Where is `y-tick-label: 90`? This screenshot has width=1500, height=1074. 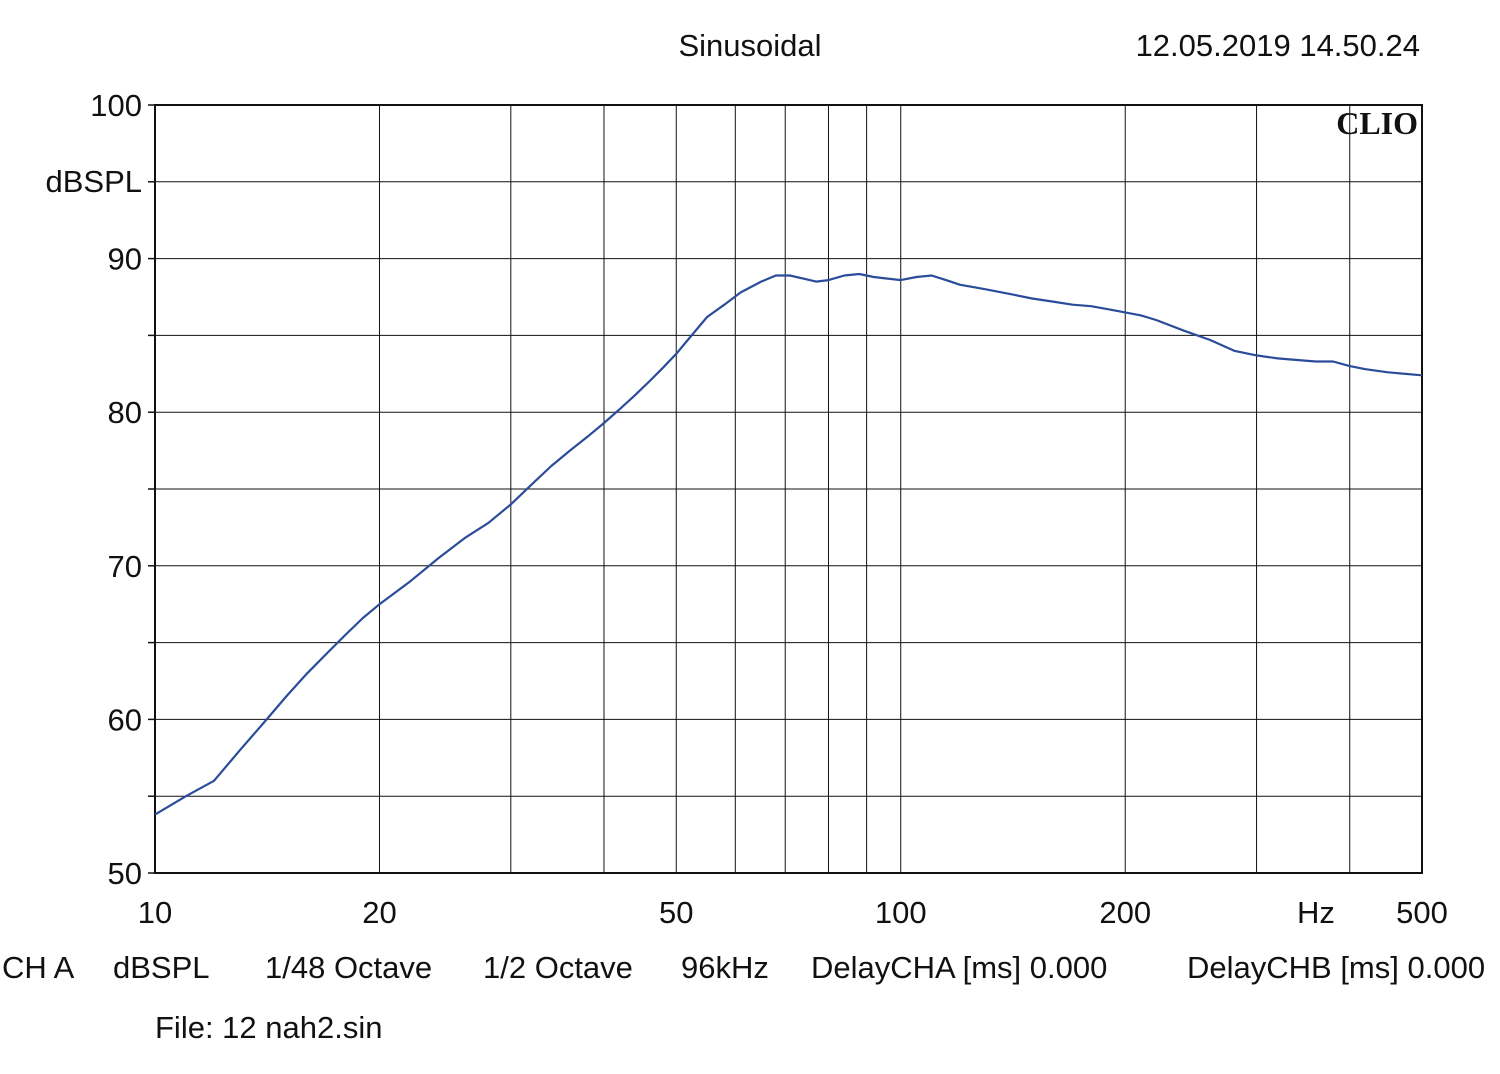
y-tick-label: 90 is located at coordinates (125, 259).